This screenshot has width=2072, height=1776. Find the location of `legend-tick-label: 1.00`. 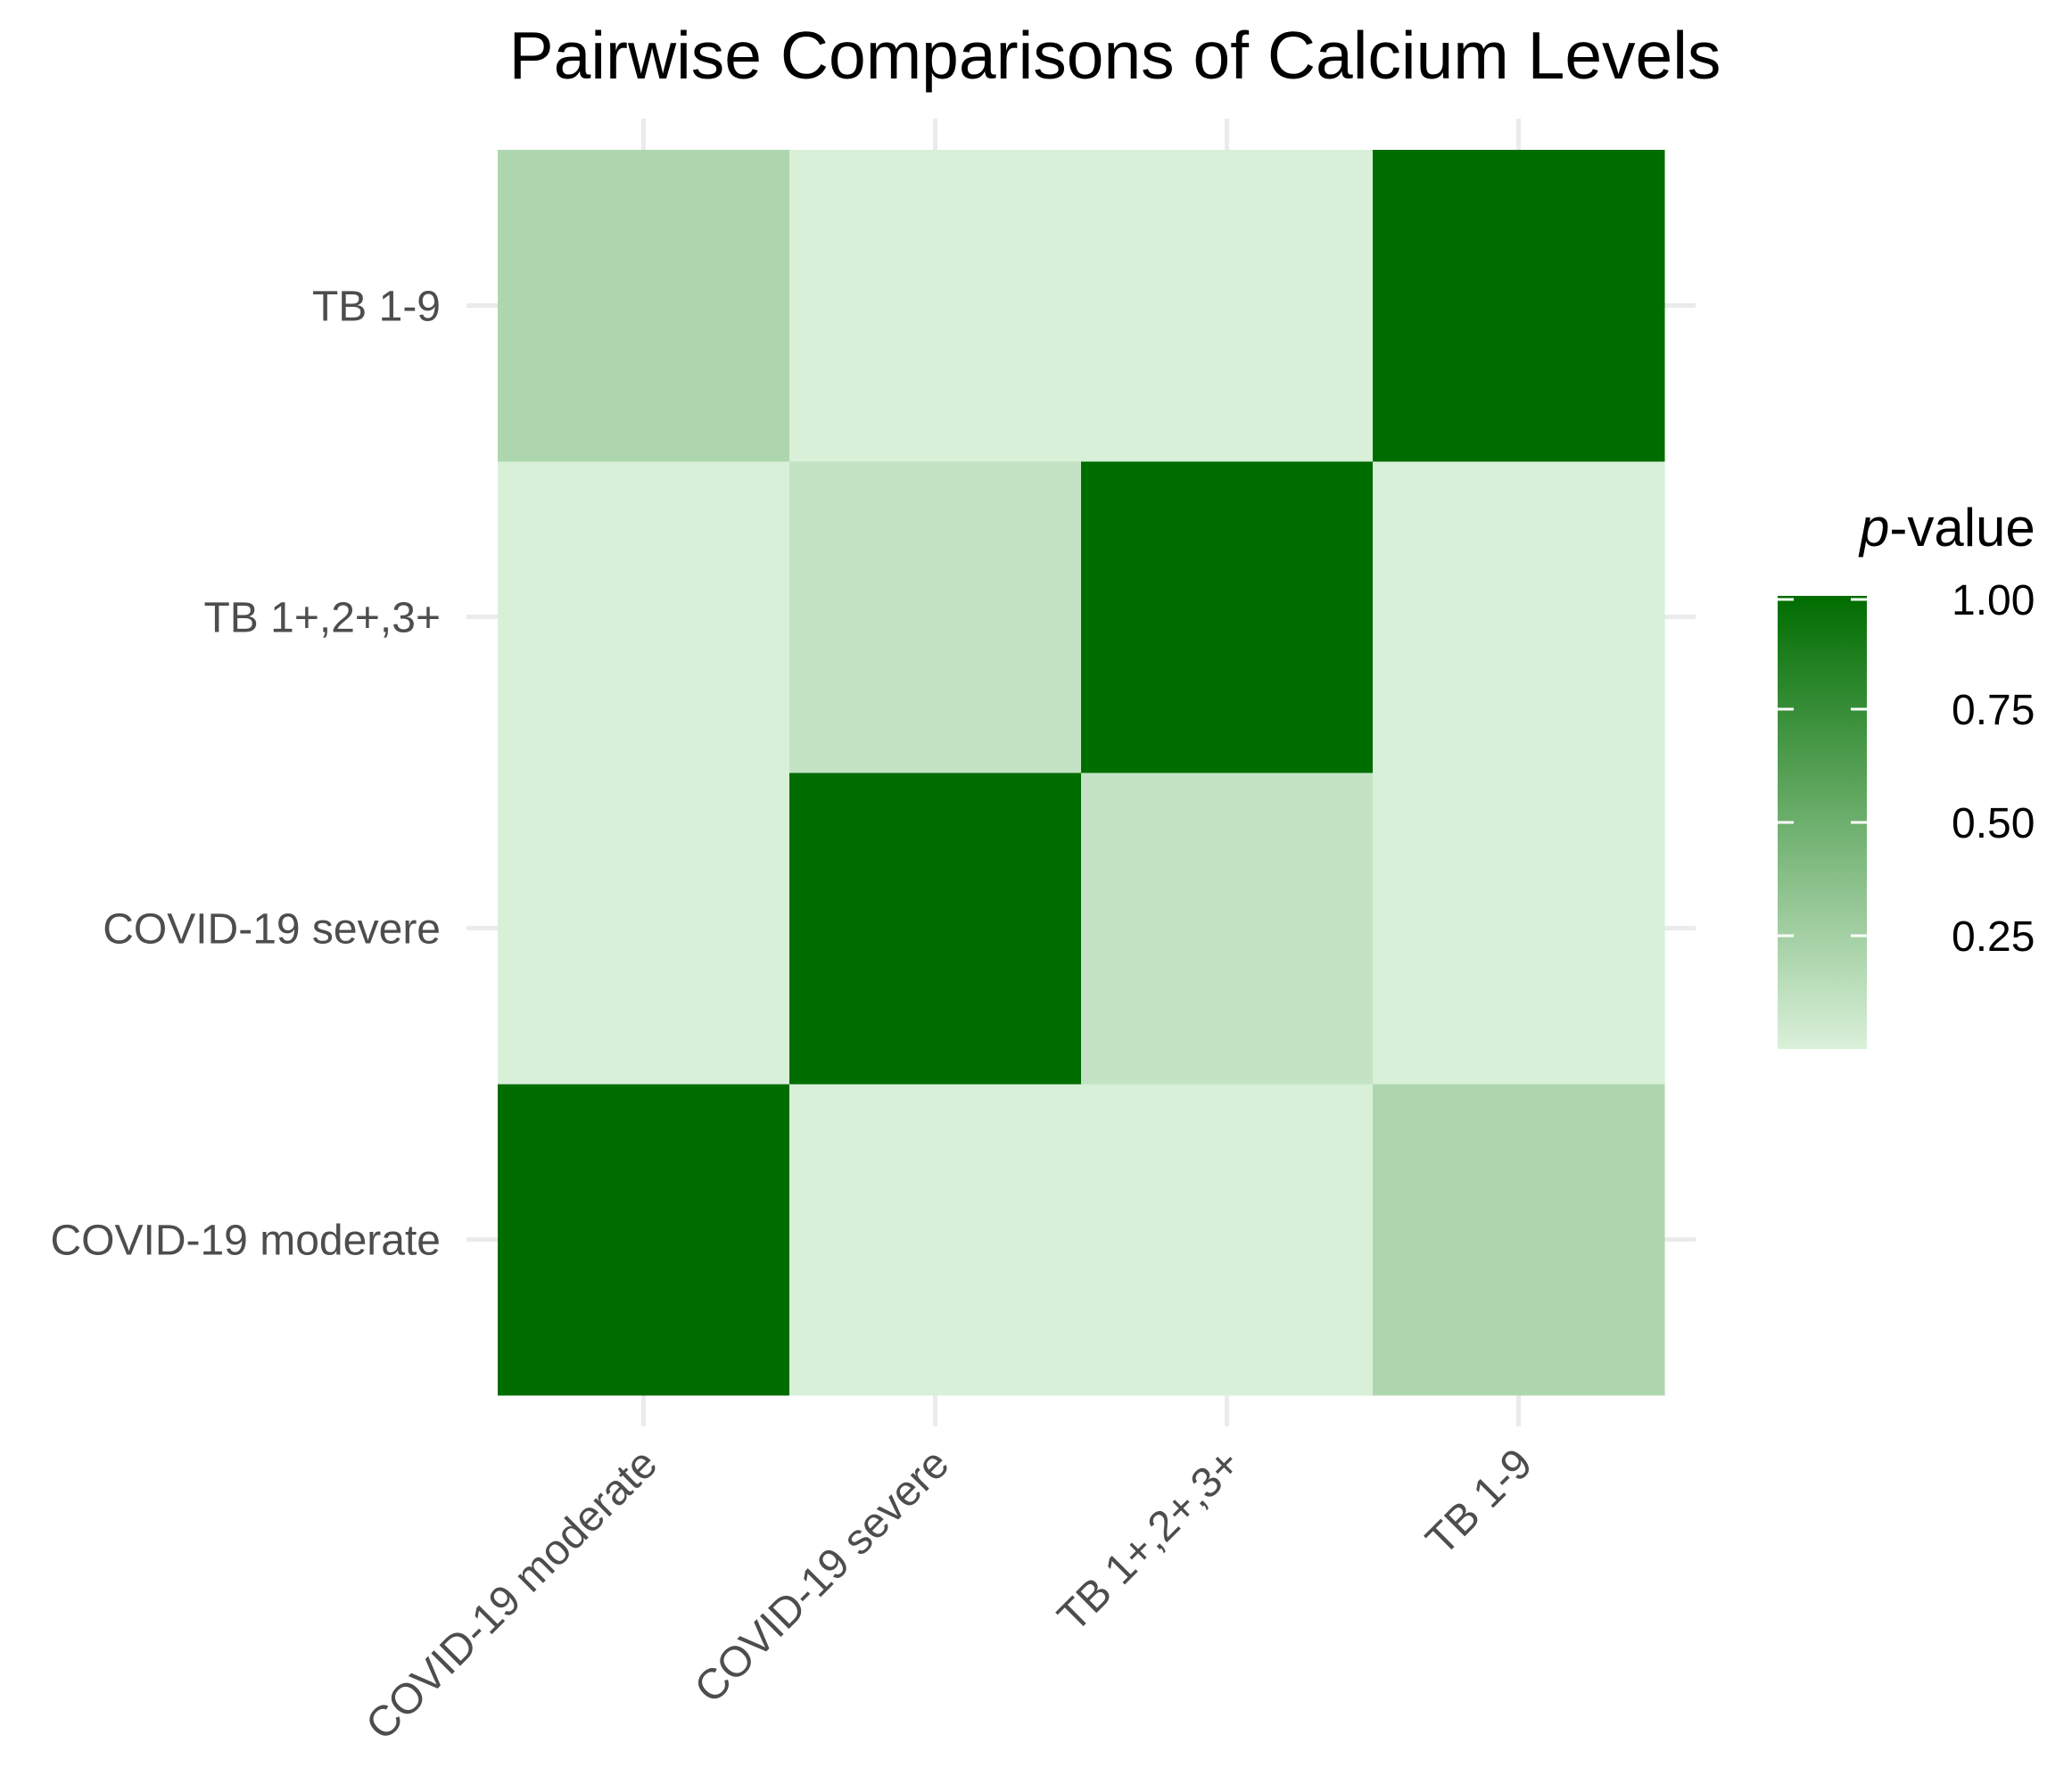

legend-tick-label: 1.00 is located at coordinates (1994, 600).